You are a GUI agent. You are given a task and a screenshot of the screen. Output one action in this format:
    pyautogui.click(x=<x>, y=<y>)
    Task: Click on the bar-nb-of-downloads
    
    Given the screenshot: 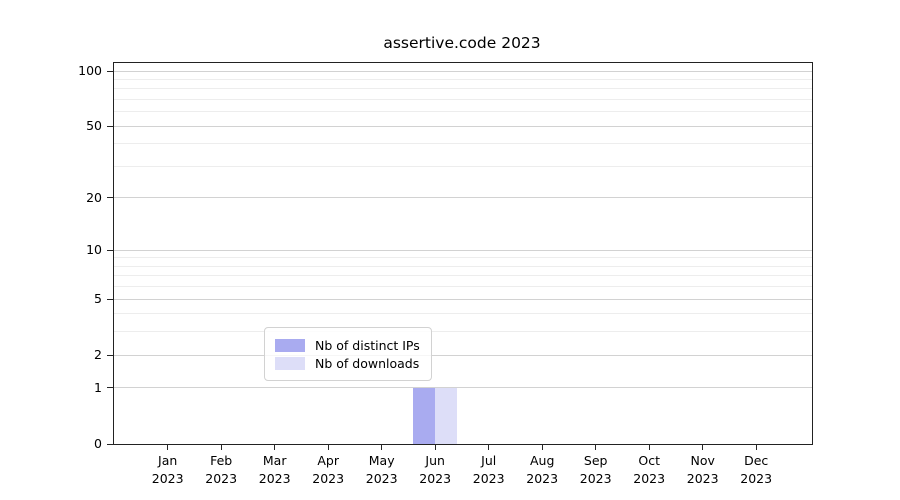 What is the action you would take?
    pyautogui.click(x=446, y=415)
    